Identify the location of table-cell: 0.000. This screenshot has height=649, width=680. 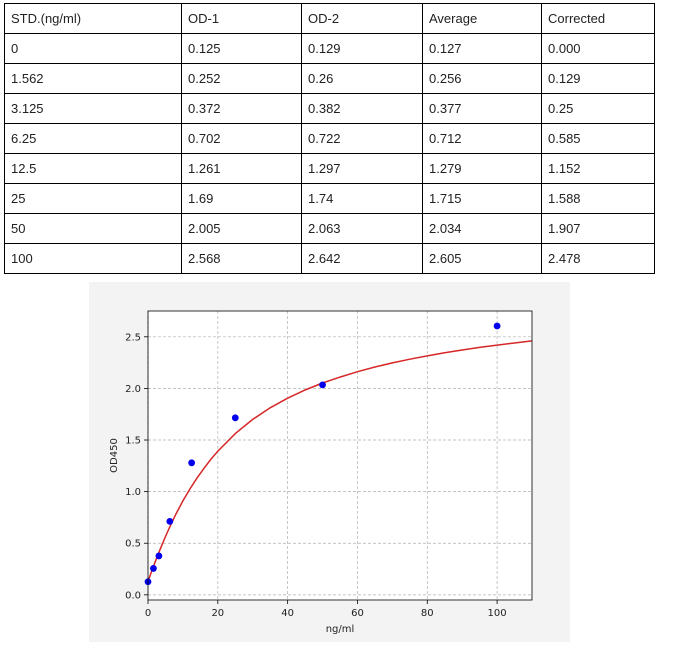
(598, 48).